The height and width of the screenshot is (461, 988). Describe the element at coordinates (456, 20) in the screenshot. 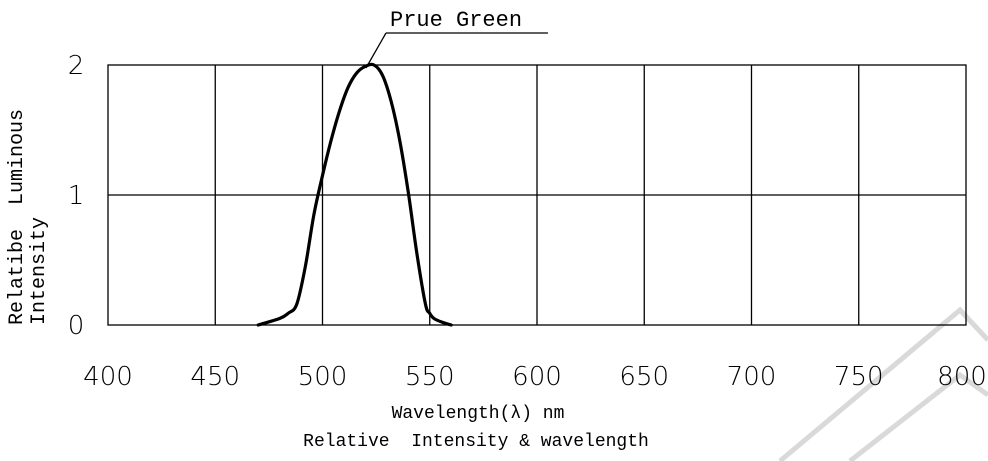

I see `annotation-label: Prue Green` at that location.